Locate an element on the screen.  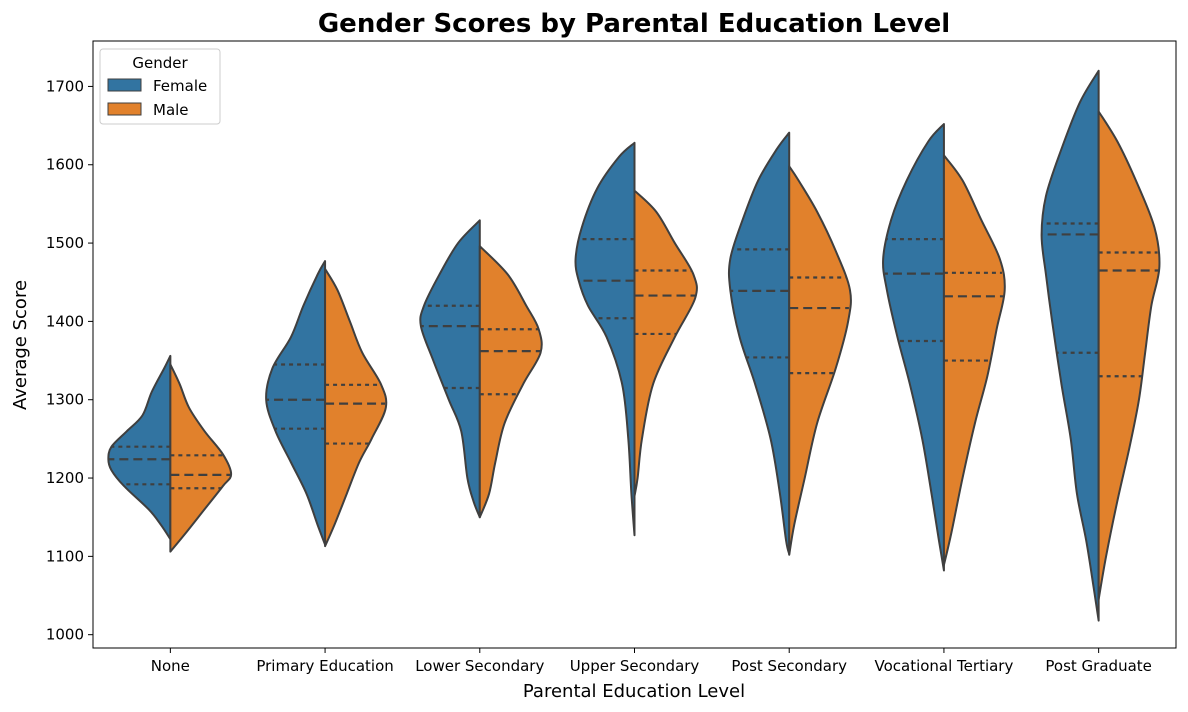
legend-label-female: Female is located at coordinates (180, 86).